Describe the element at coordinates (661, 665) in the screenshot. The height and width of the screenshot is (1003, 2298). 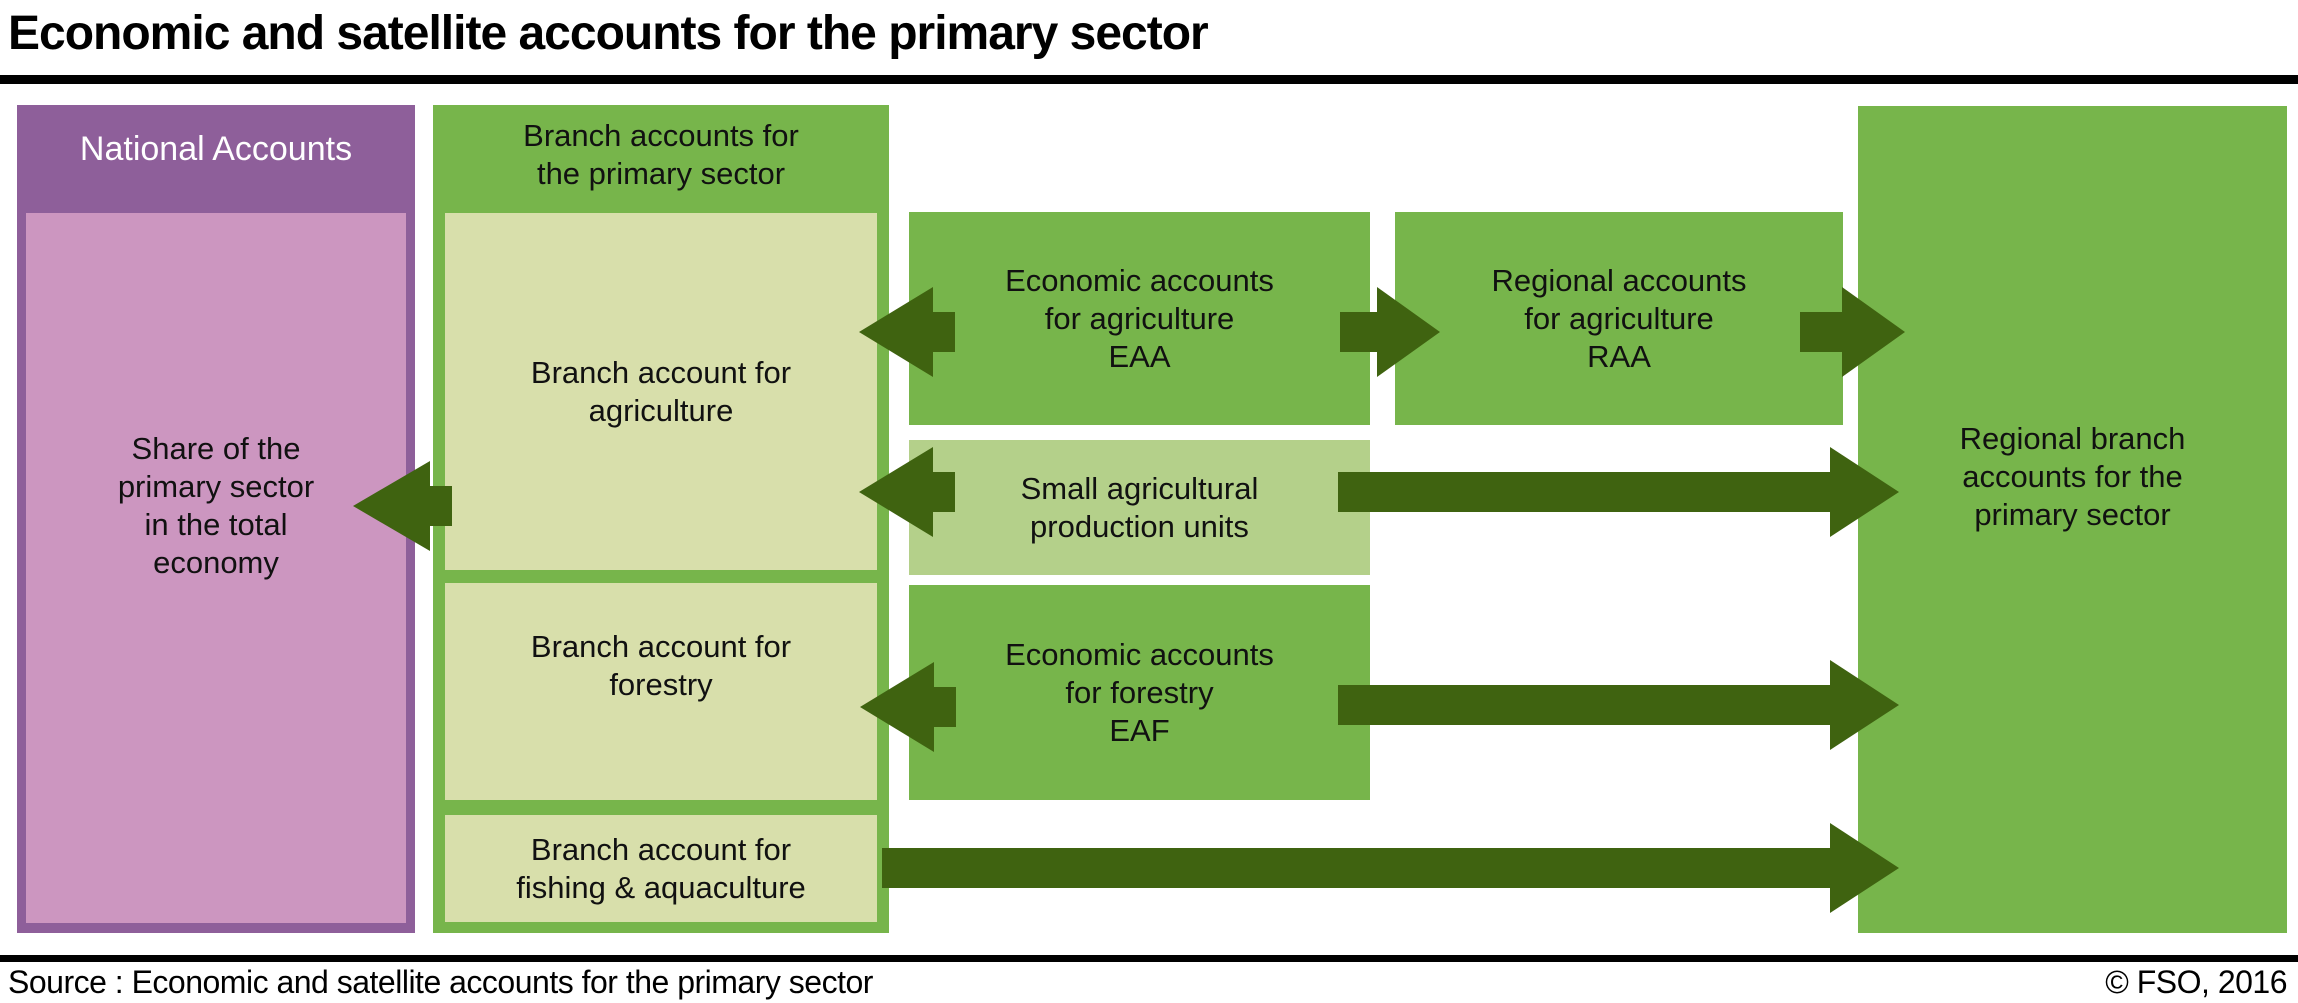
I see `branch-account-forestry-label: Branch account for forestry` at that location.